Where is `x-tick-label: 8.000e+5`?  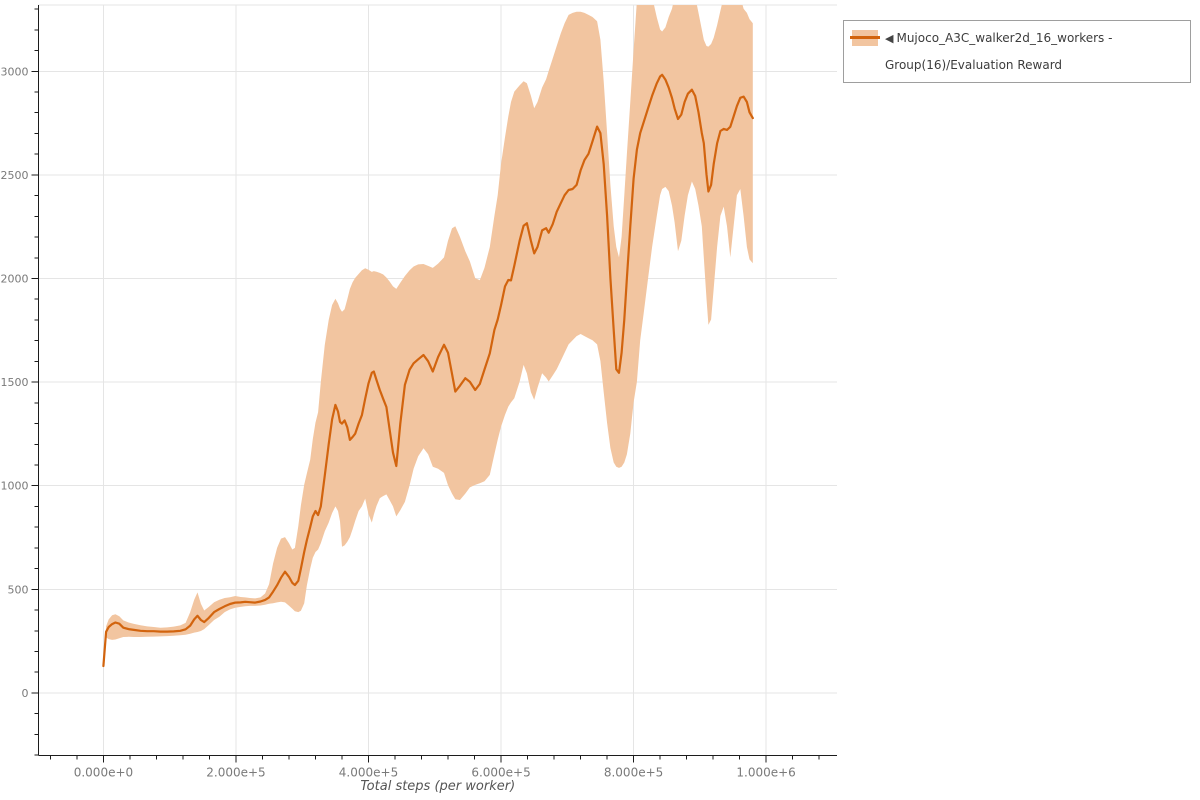
x-tick-label: 8.000e+5 is located at coordinates (633, 773).